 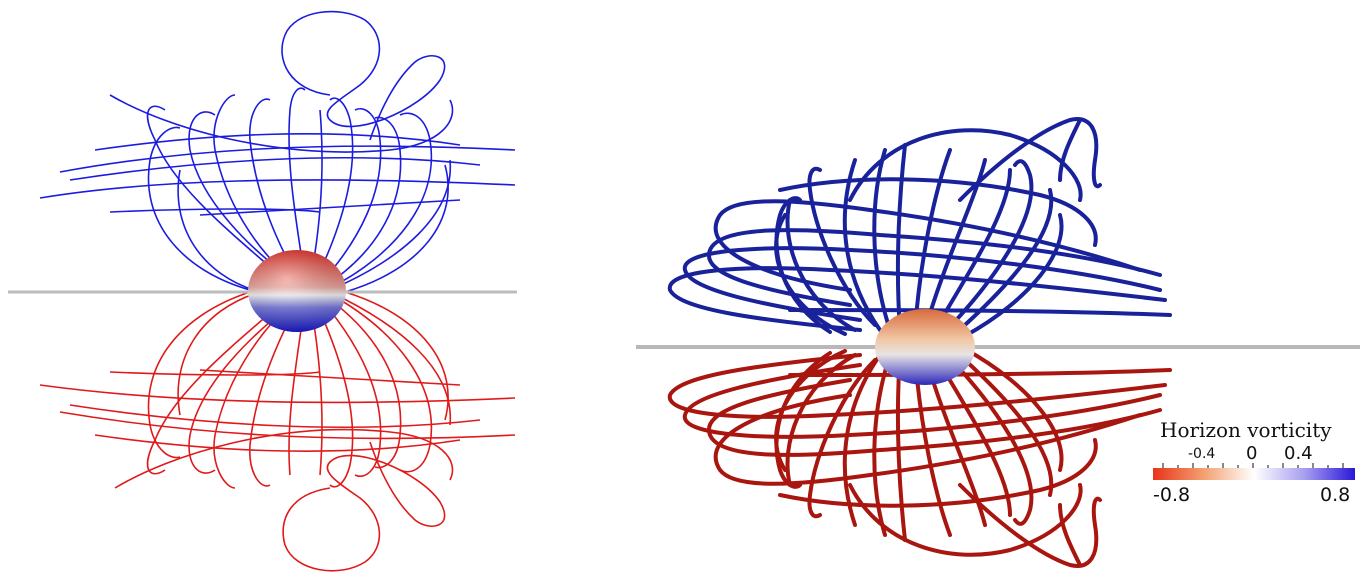 I want to click on colorbar, so click(x=1254, y=471).